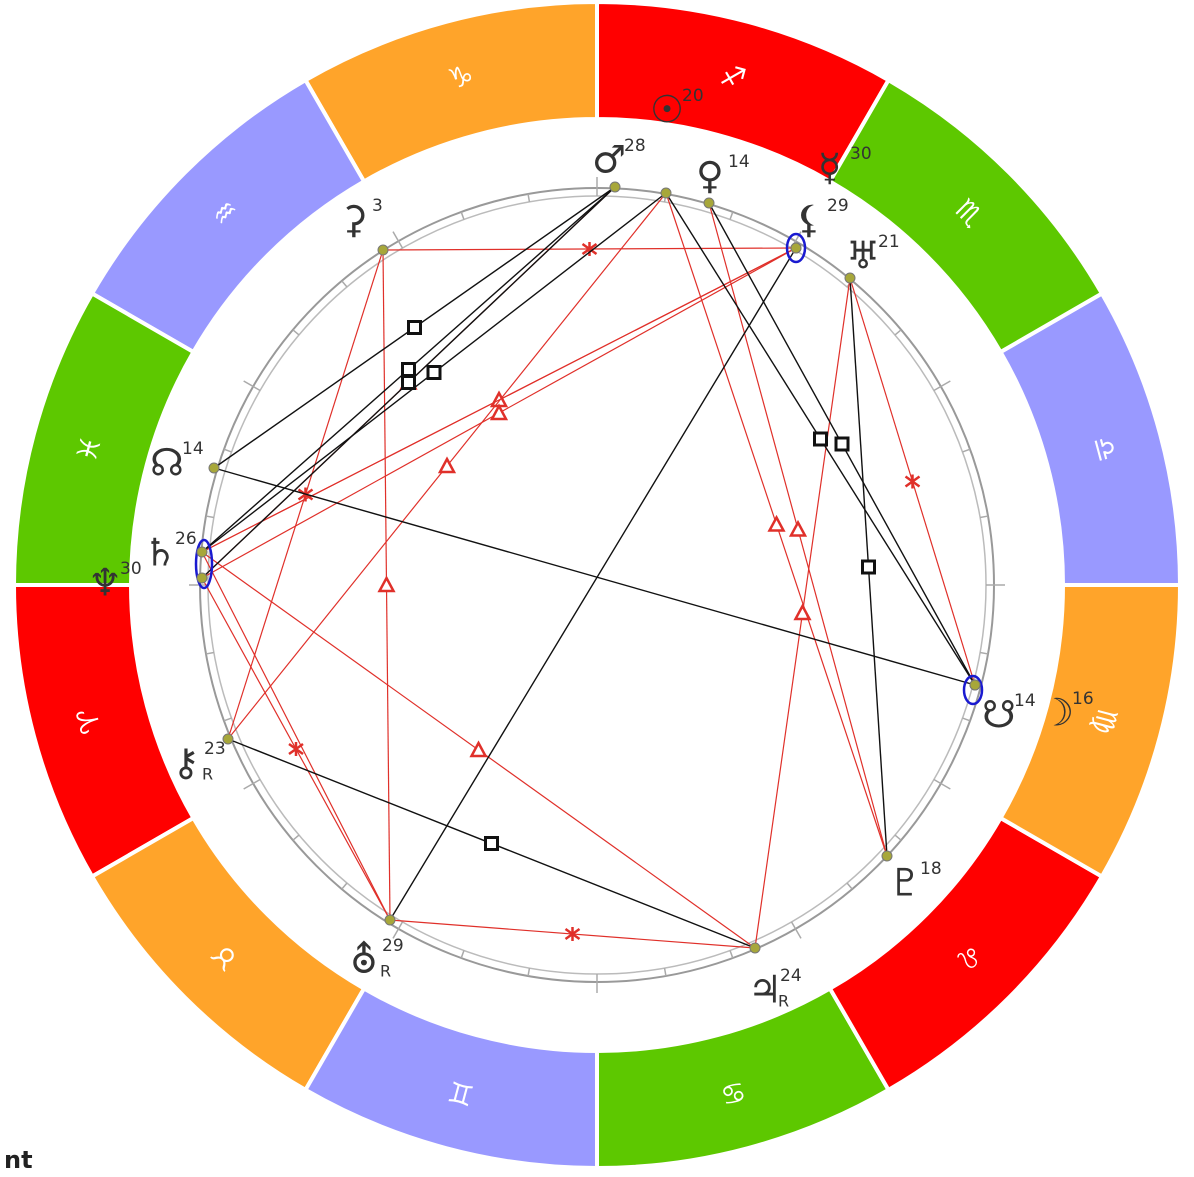 This screenshot has width=1194, height=1177. What do you see at coordinates (186, 539) in the screenshot?
I see `planet-degree: 26` at bounding box center [186, 539].